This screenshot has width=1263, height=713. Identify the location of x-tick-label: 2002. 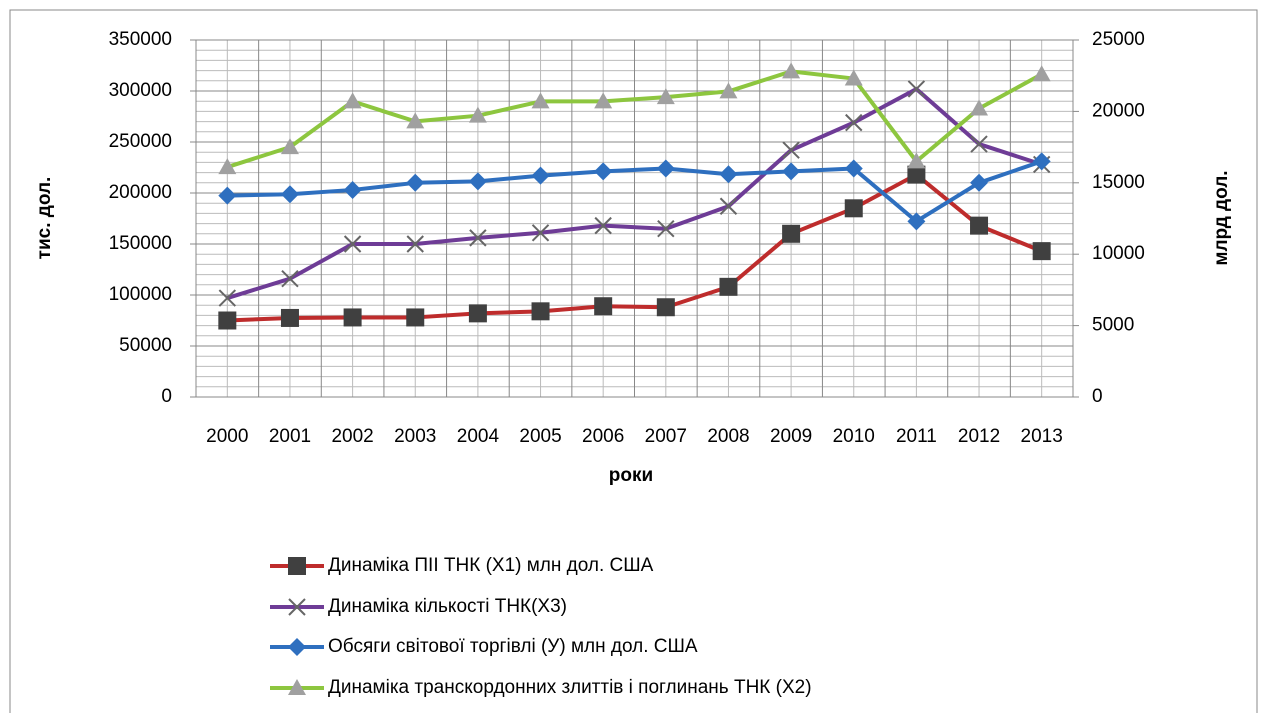
(352, 436).